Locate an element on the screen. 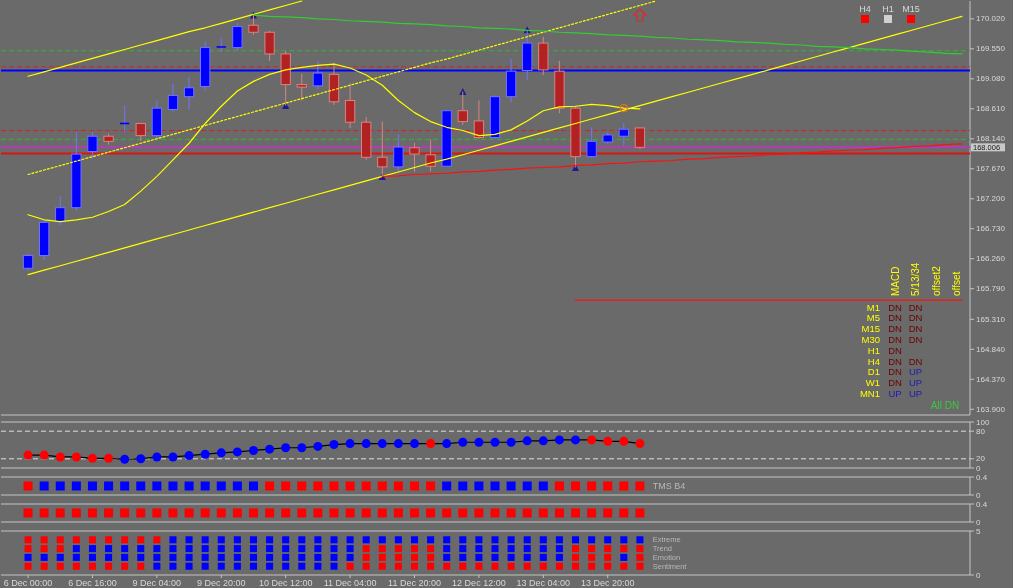  line-series is located at coordinates (165, 38).